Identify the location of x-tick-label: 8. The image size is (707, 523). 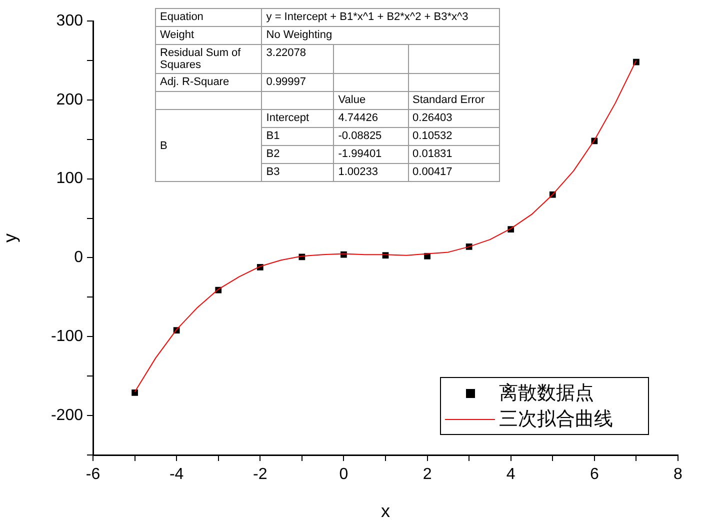
(678, 475).